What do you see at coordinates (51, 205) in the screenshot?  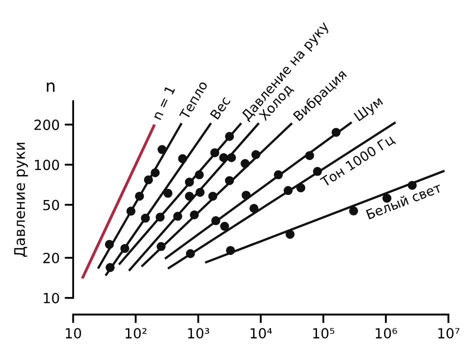 I see `y-tick-label: 50` at bounding box center [51, 205].